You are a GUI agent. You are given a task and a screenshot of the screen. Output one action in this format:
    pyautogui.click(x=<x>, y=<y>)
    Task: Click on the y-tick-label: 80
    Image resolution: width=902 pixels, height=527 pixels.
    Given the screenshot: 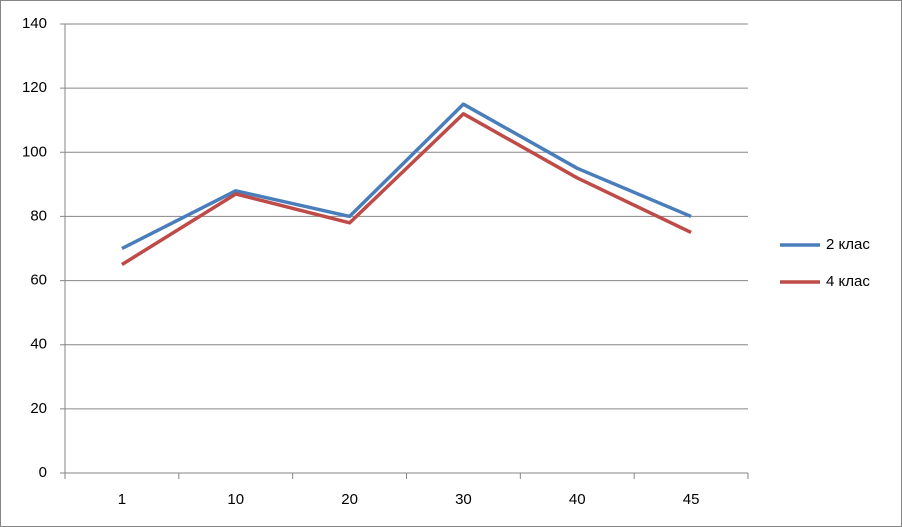 What is the action you would take?
    pyautogui.click(x=38, y=215)
    